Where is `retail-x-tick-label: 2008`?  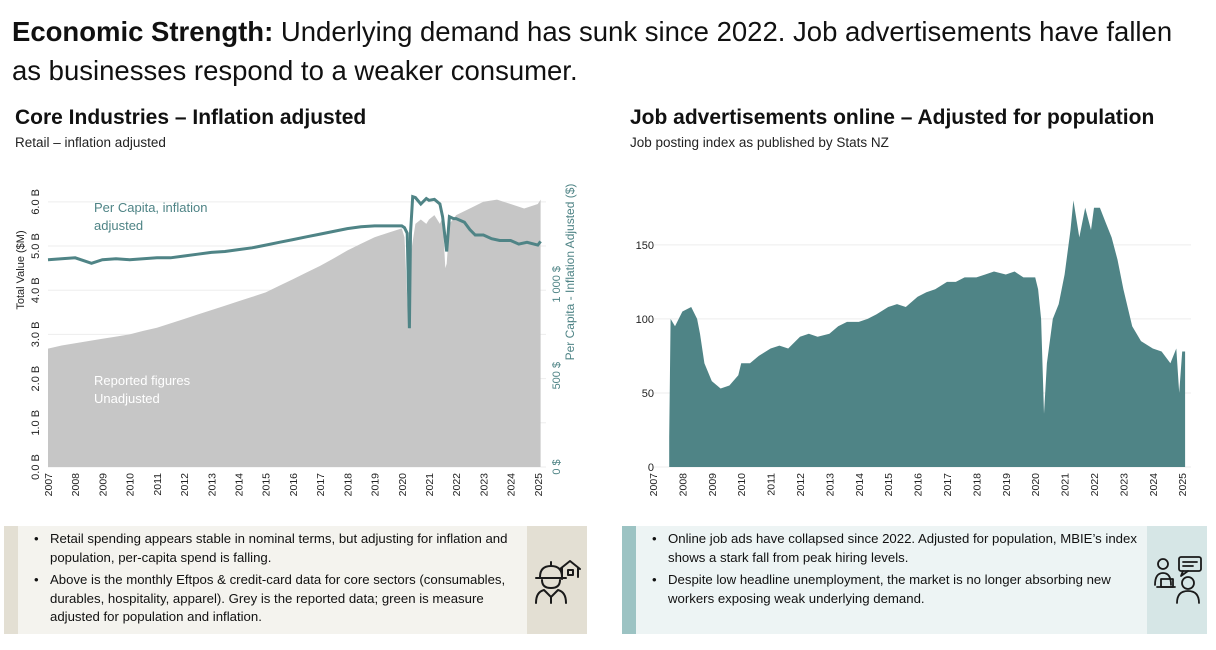
retail-x-tick-label: 2008 is located at coordinates (76, 485).